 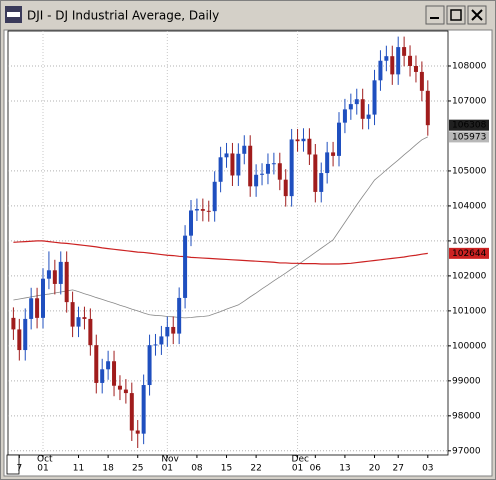 I want to click on y-tick-label: 103000, so click(x=469, y=241).